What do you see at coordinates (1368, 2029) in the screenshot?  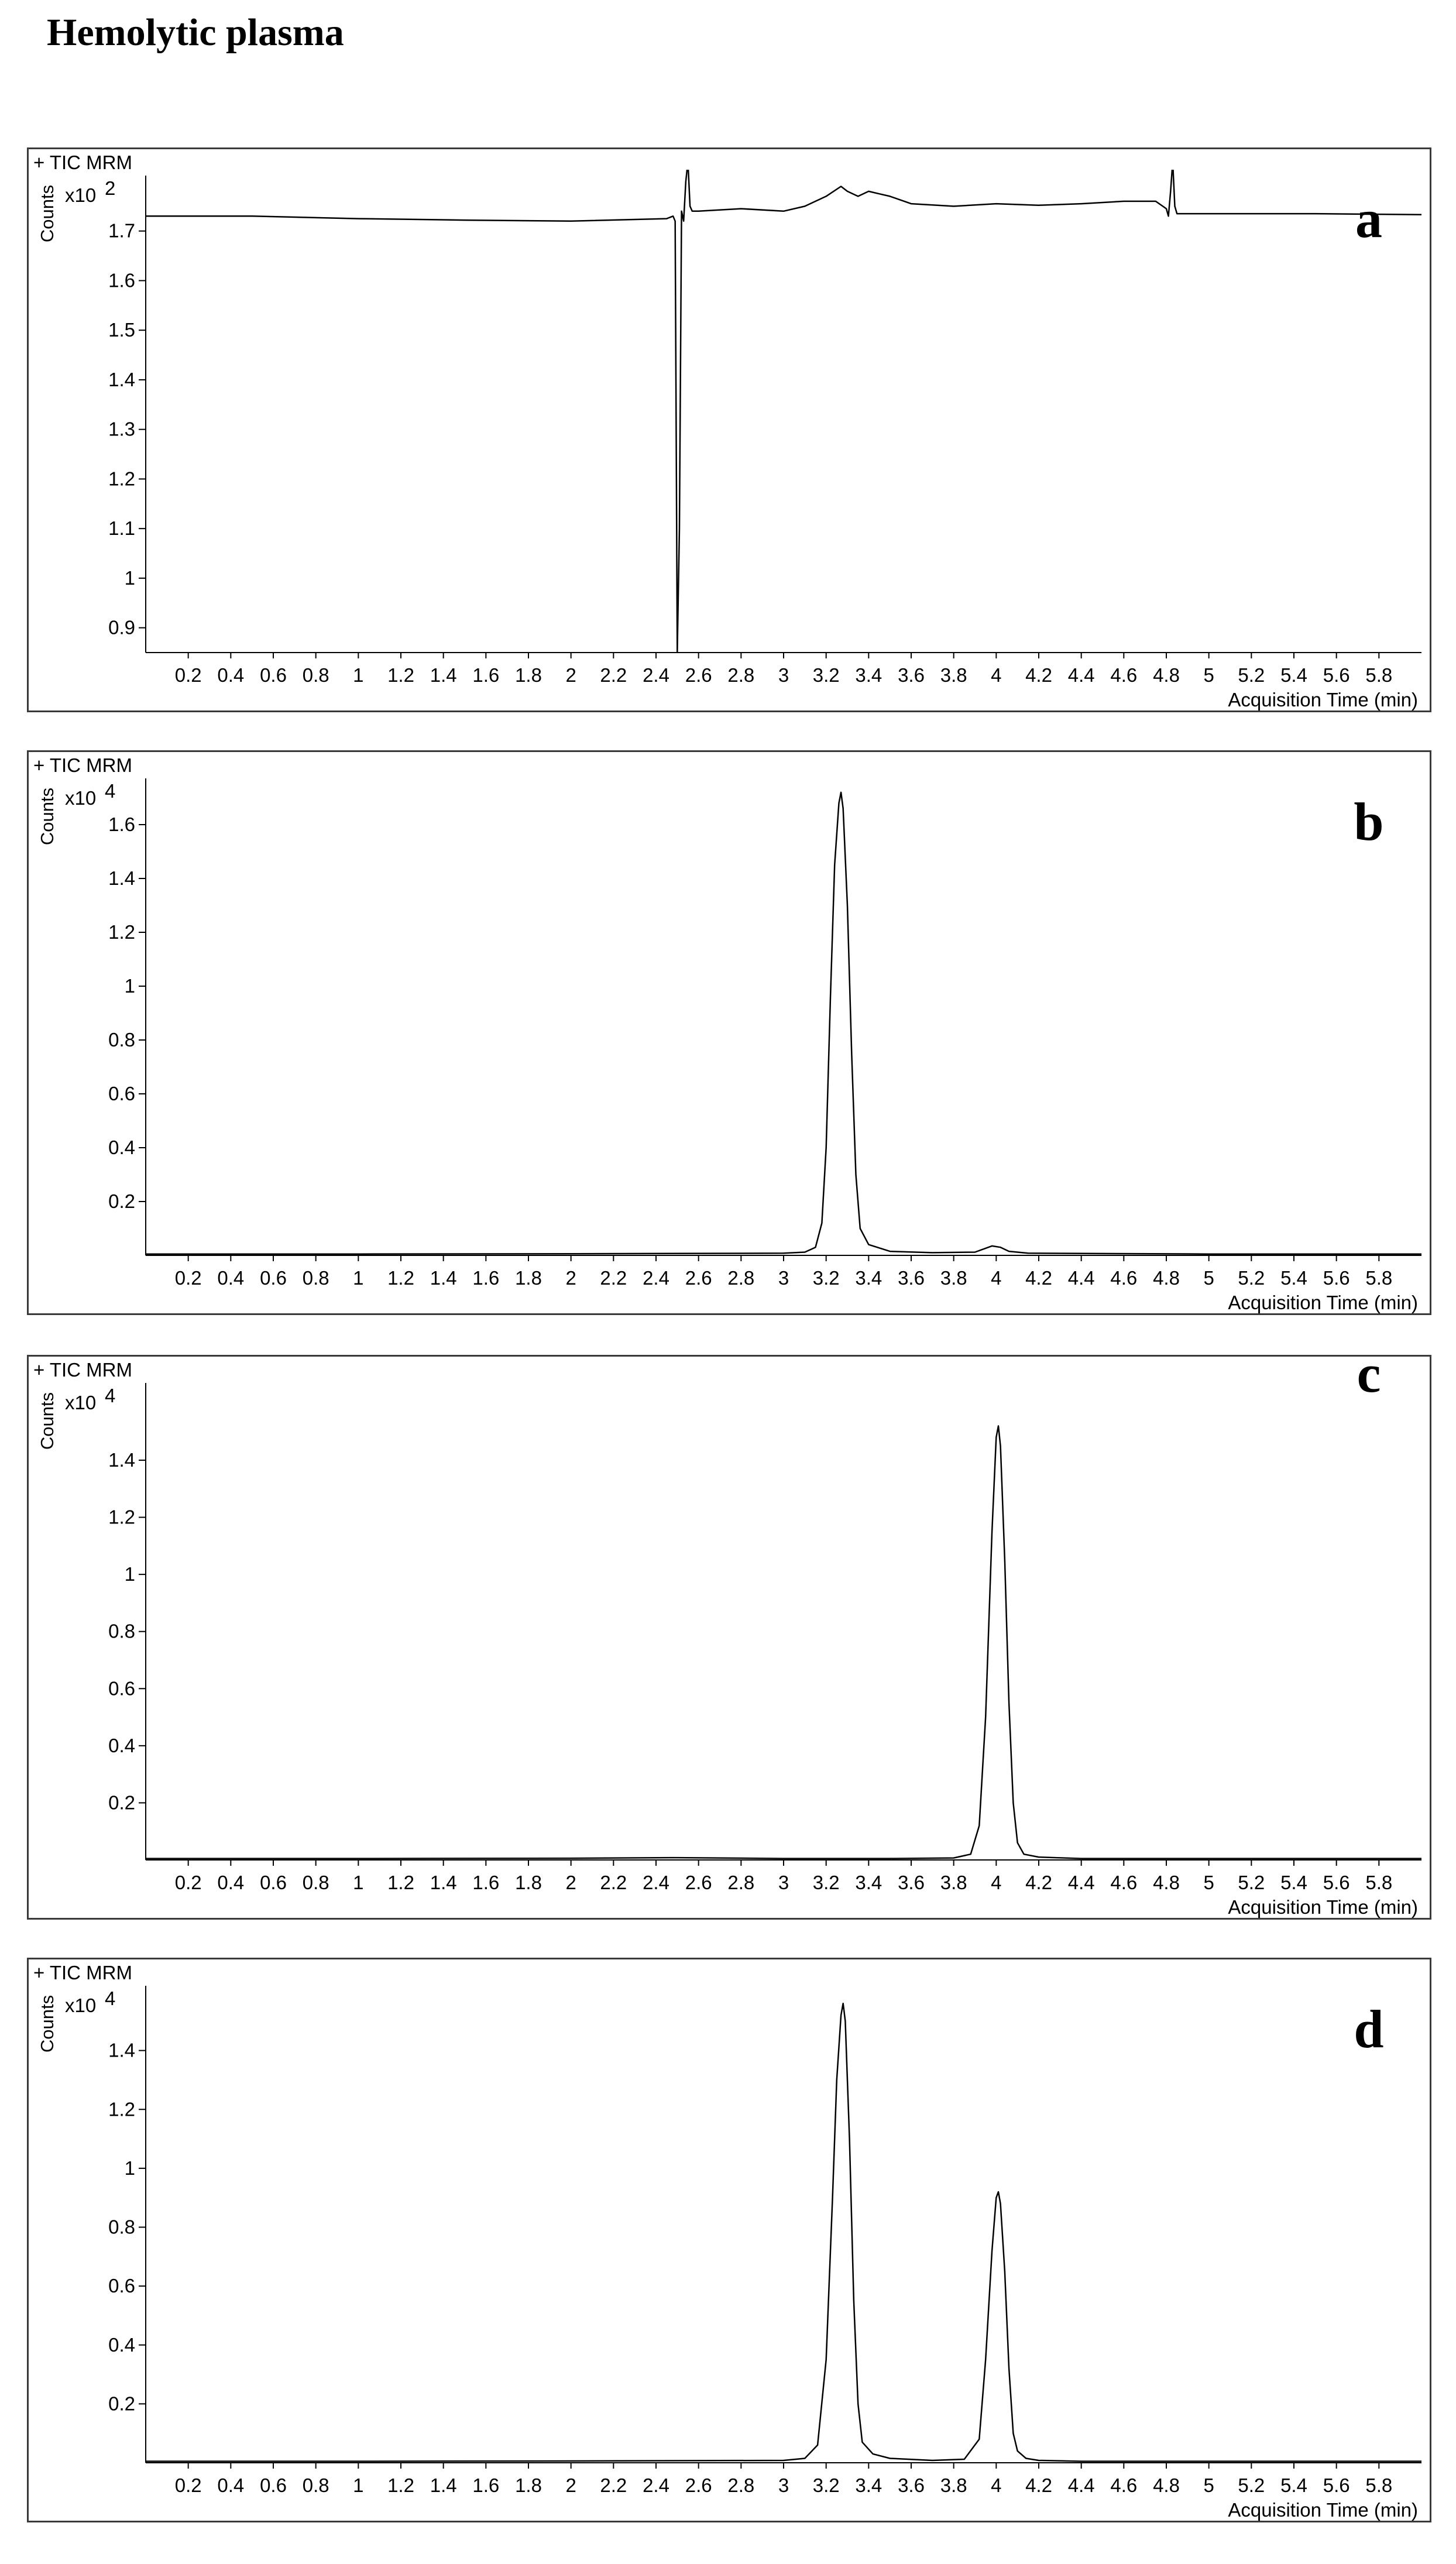 I see `panel-letter: d` at bounding box center [1368, 2029].